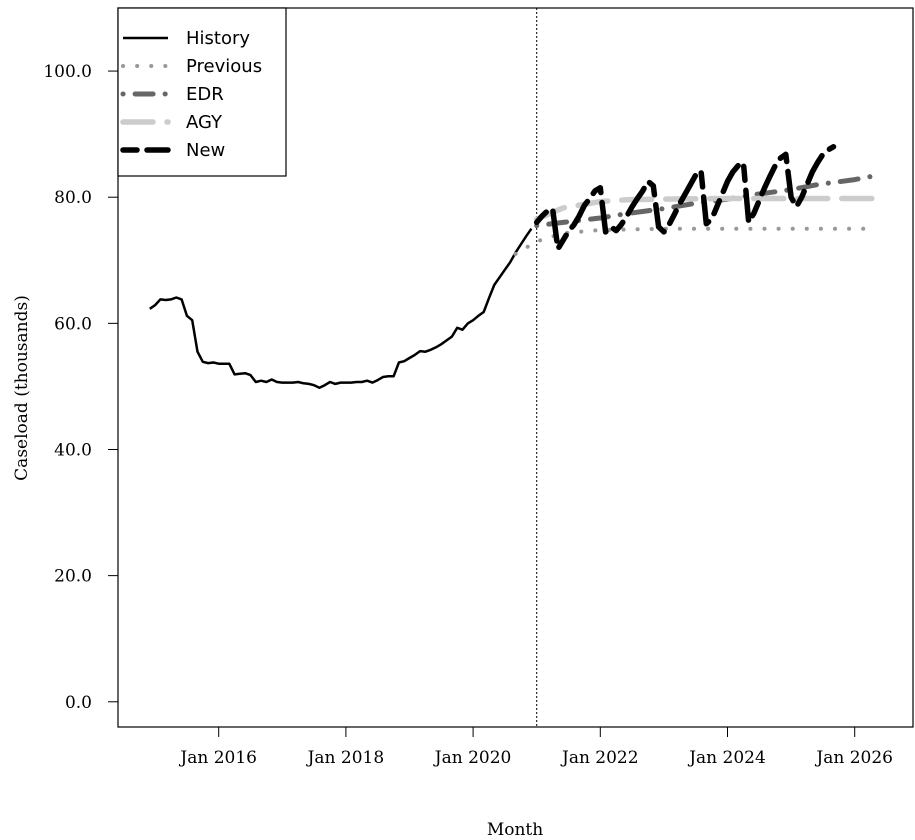 The image size is (915, 840). What do you see at coordinates (218, 38) in the screenshot?
I see `legend-label-history: History` at bounding box center [218, 38].